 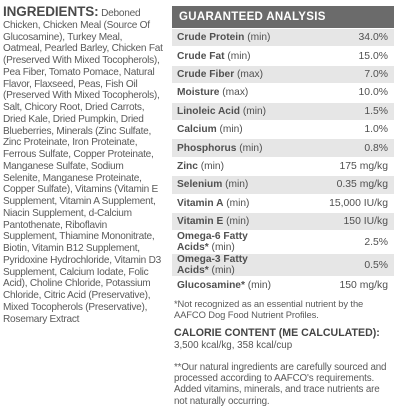 I want to click on nutrient-name: Omega-6 Fatty Acids* (min), so click(x=227, y=242).